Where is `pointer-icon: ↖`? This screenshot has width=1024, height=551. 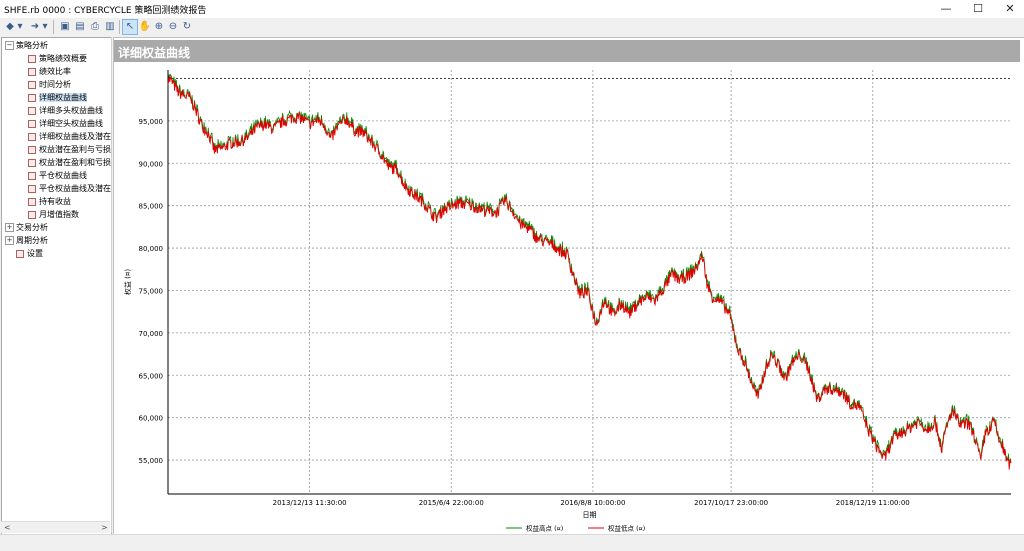 pointer-icon: ↖ is located at coordinates (130, 27).